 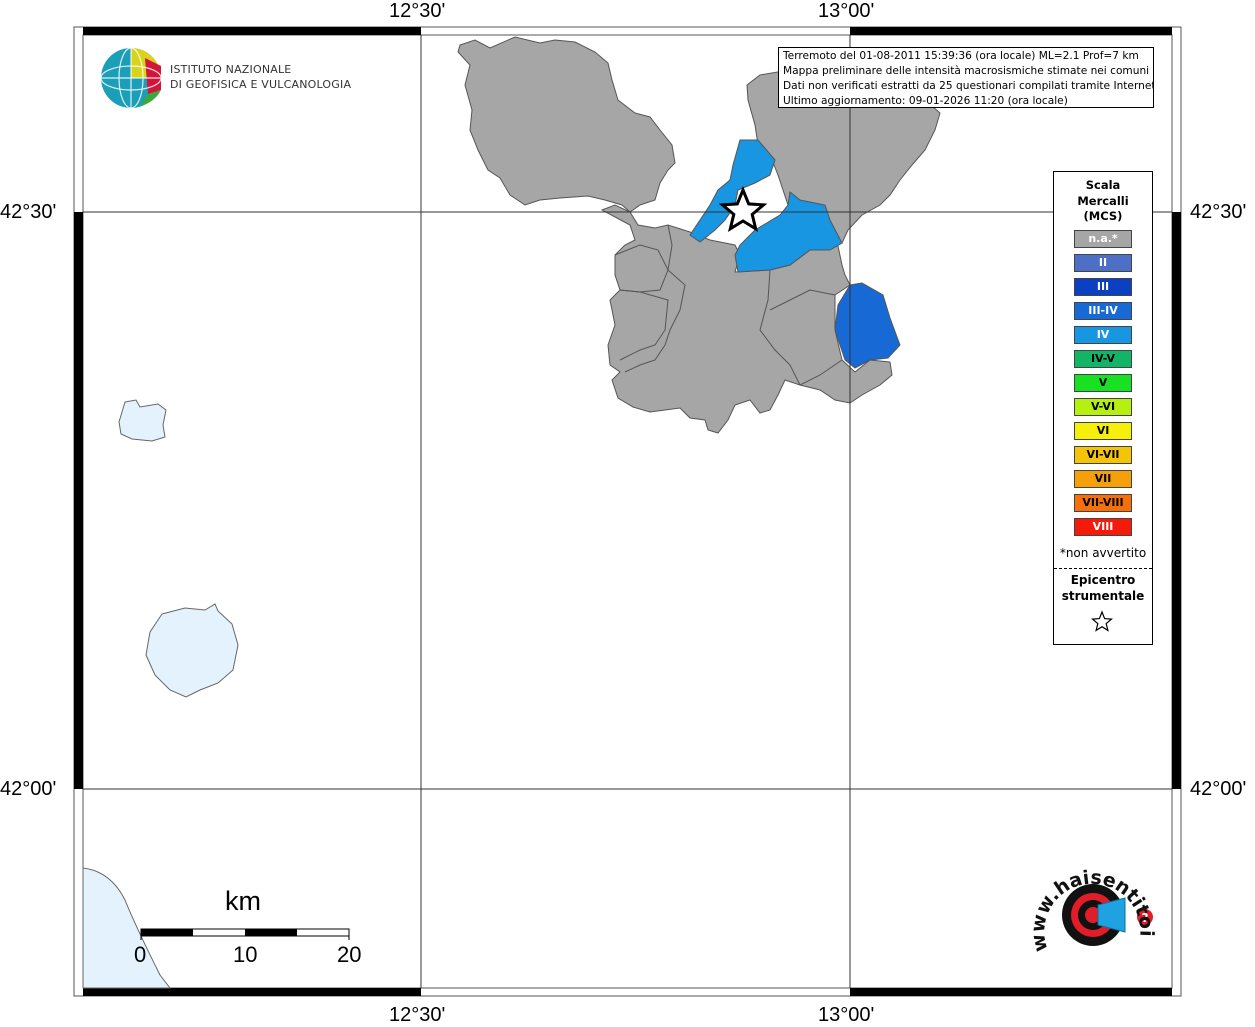 I want to click on legend-note: *non avvertito, so click(x=1103, y=553).